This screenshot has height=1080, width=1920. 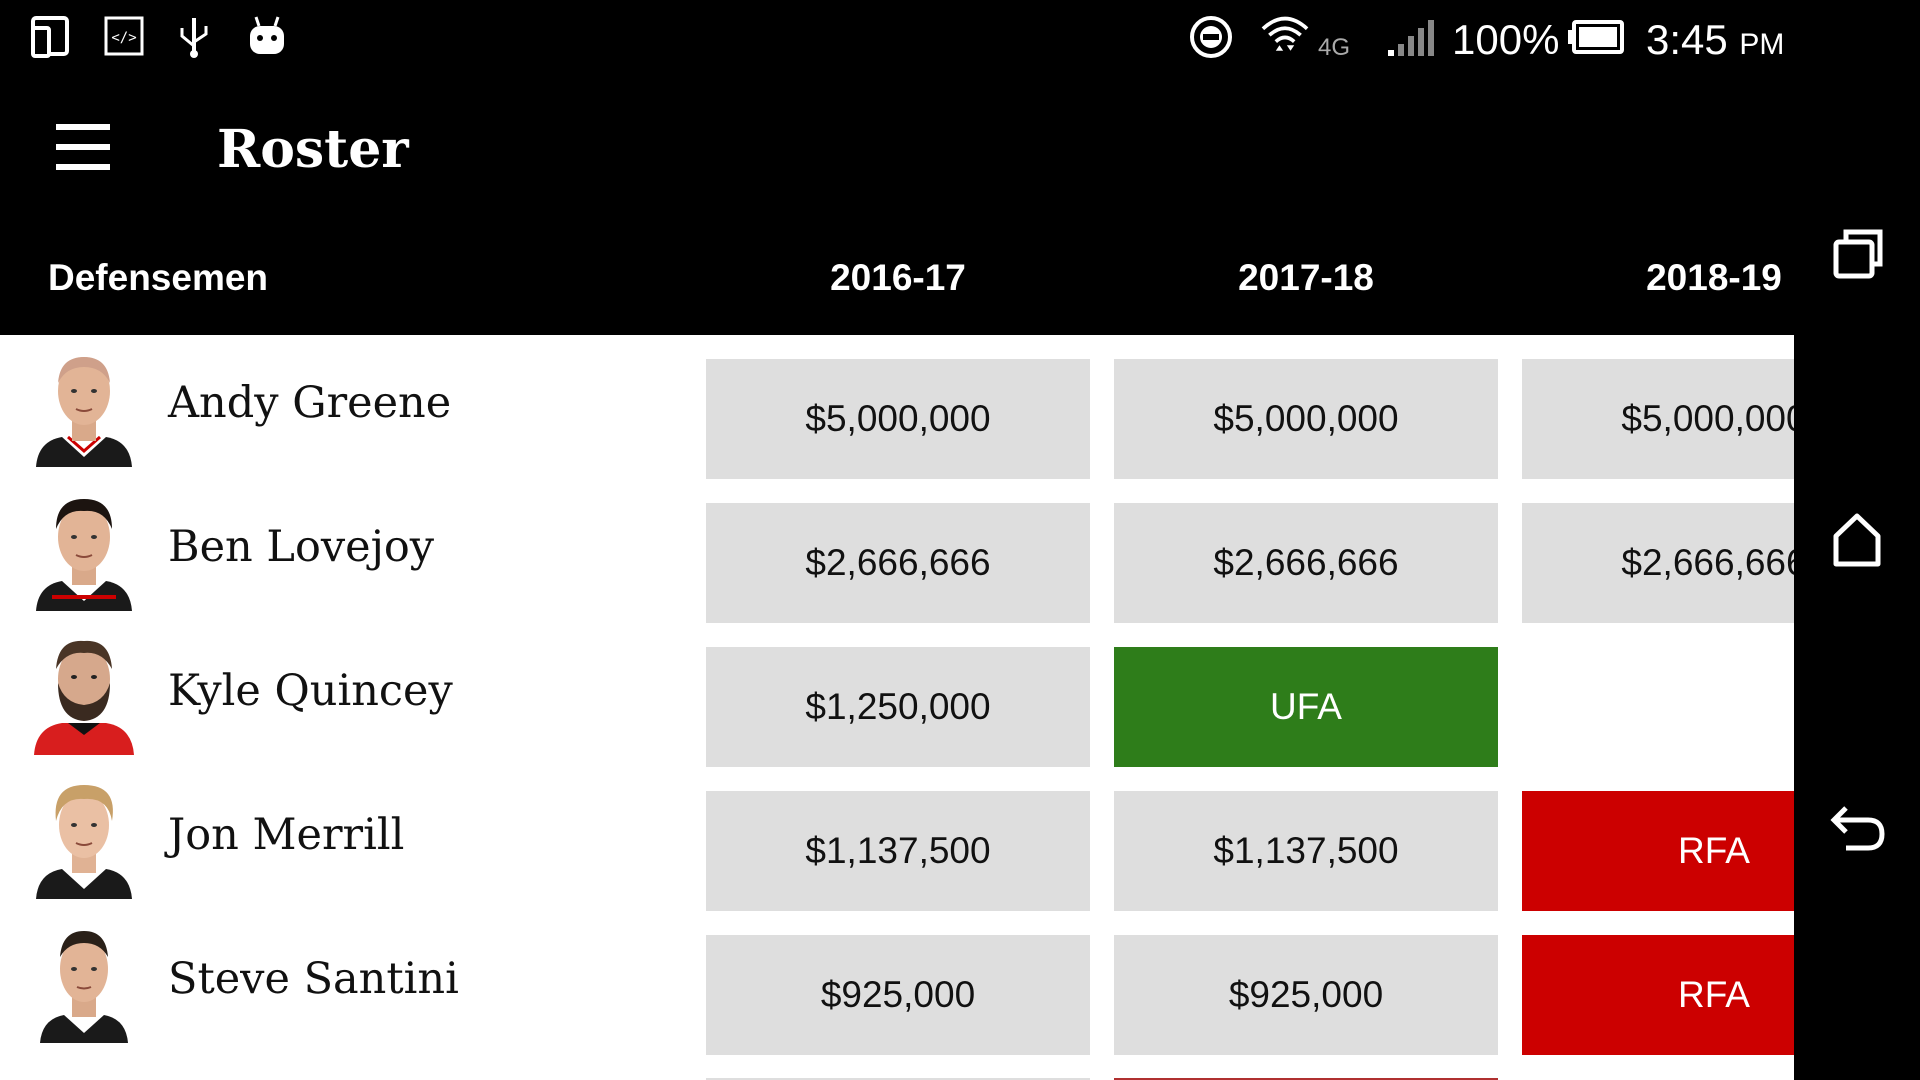 I want to click on battery-icon, so click(x=1596, y=37).